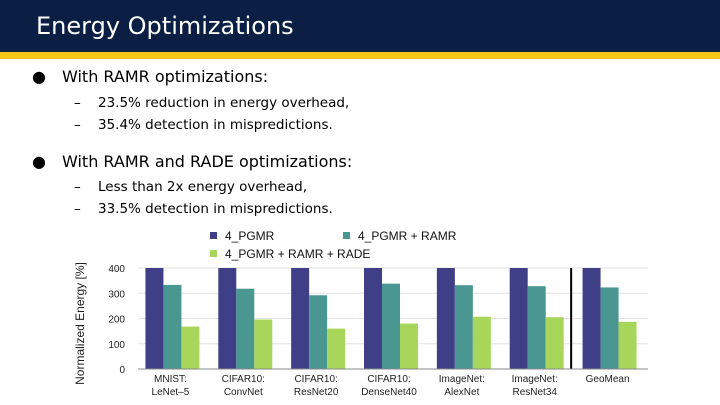 The width and height of the screenshot is (720, 405). I want to click on bullet-ramr: ● With RAMR optimizations:, so click(150, 76).